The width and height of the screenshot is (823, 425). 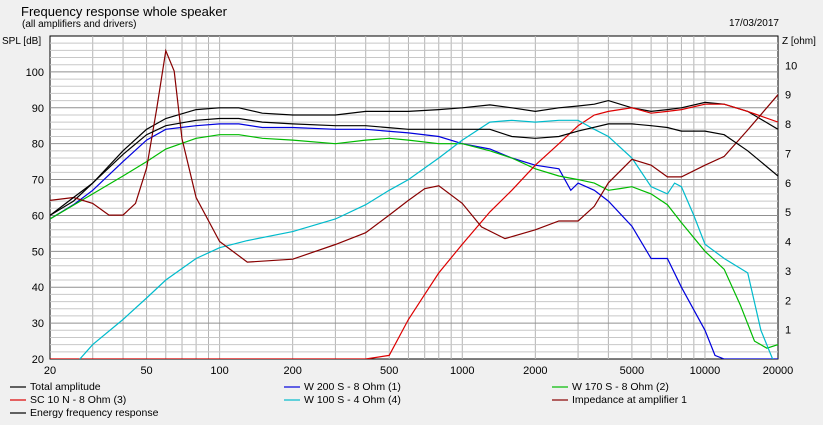 I want to click on x-tick-label: 200, so click(x=292, y=371).